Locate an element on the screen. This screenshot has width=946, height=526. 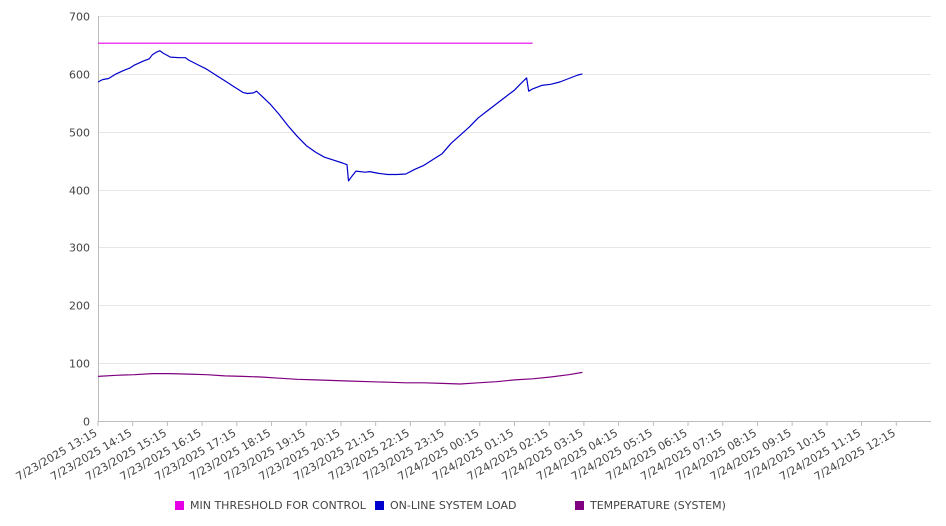
y-tick-label: 100 is located at coordinates (79, 364).